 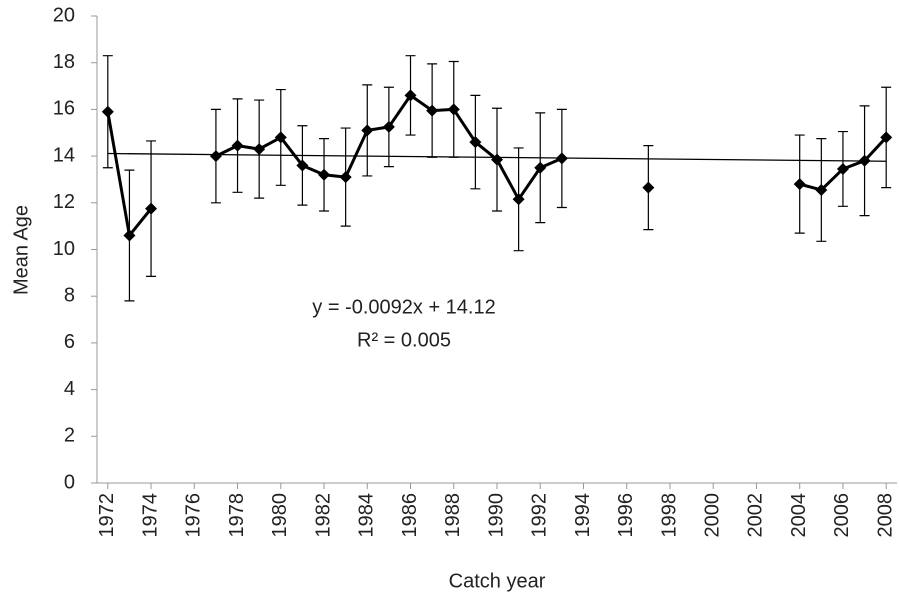 What do you see at coordinates (64, 62) in the screenshot?
I see `y-tick-label: 18` at bounding box center [64, 62].